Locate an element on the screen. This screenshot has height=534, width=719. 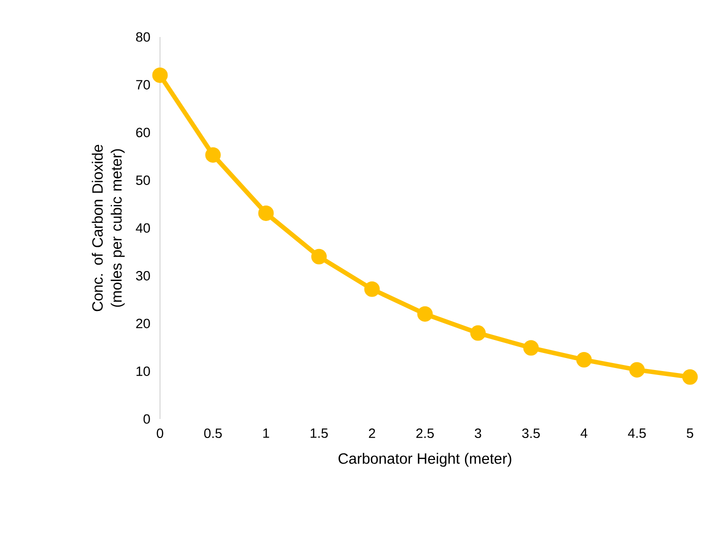
x-tick-label: 2 is located at coordinates (372, 433).